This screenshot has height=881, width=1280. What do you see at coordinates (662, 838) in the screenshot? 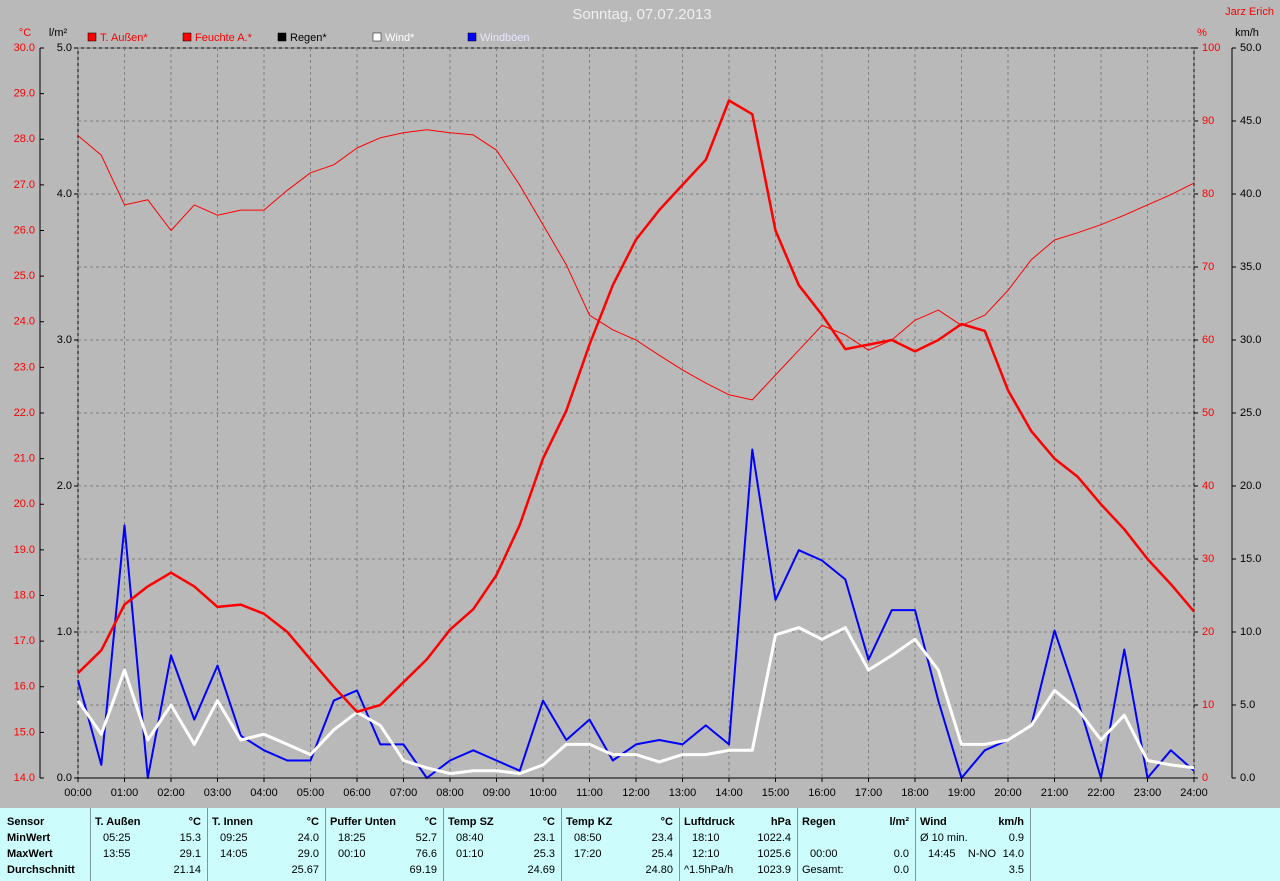
I see `table-cell: 23.4` at bounding box center [662, 838].